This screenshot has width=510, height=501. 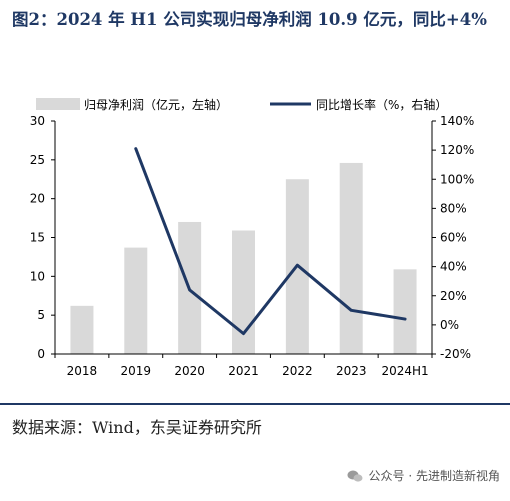 I want to click on legend-bar-label: 归母净利润（亿元，左轴）, so click(x=156, y=104).